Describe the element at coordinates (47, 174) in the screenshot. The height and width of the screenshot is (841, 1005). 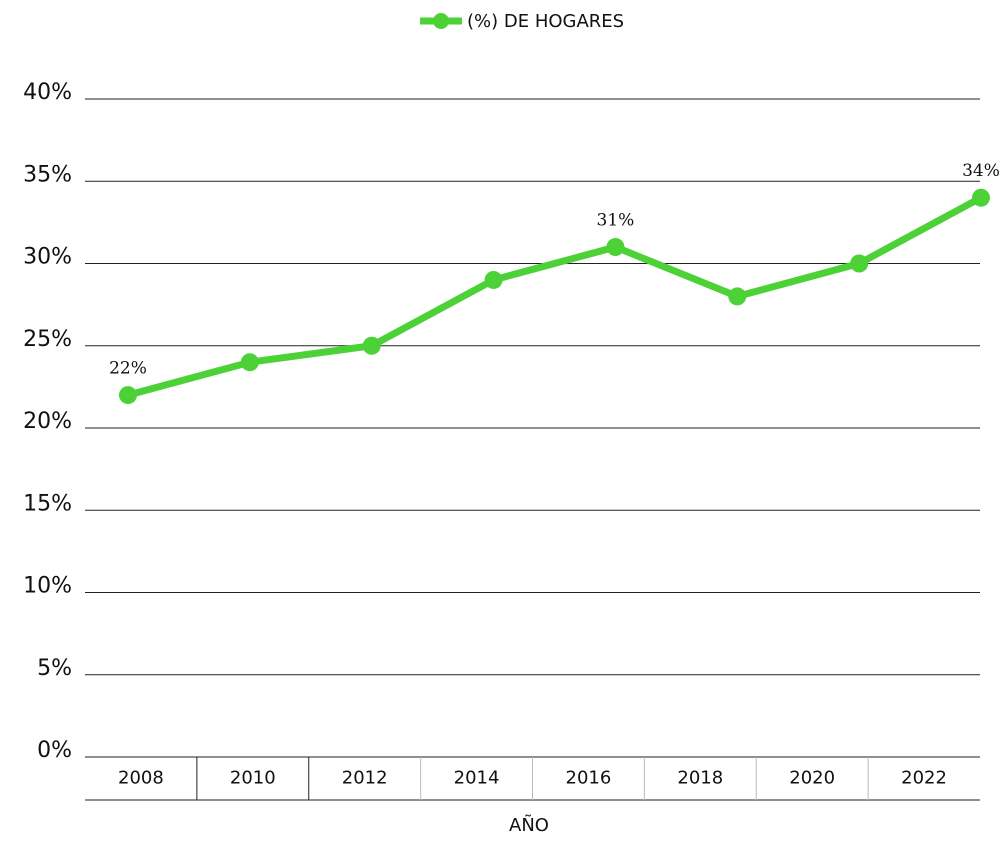
I see `y-tick-label: 35%` at that location.